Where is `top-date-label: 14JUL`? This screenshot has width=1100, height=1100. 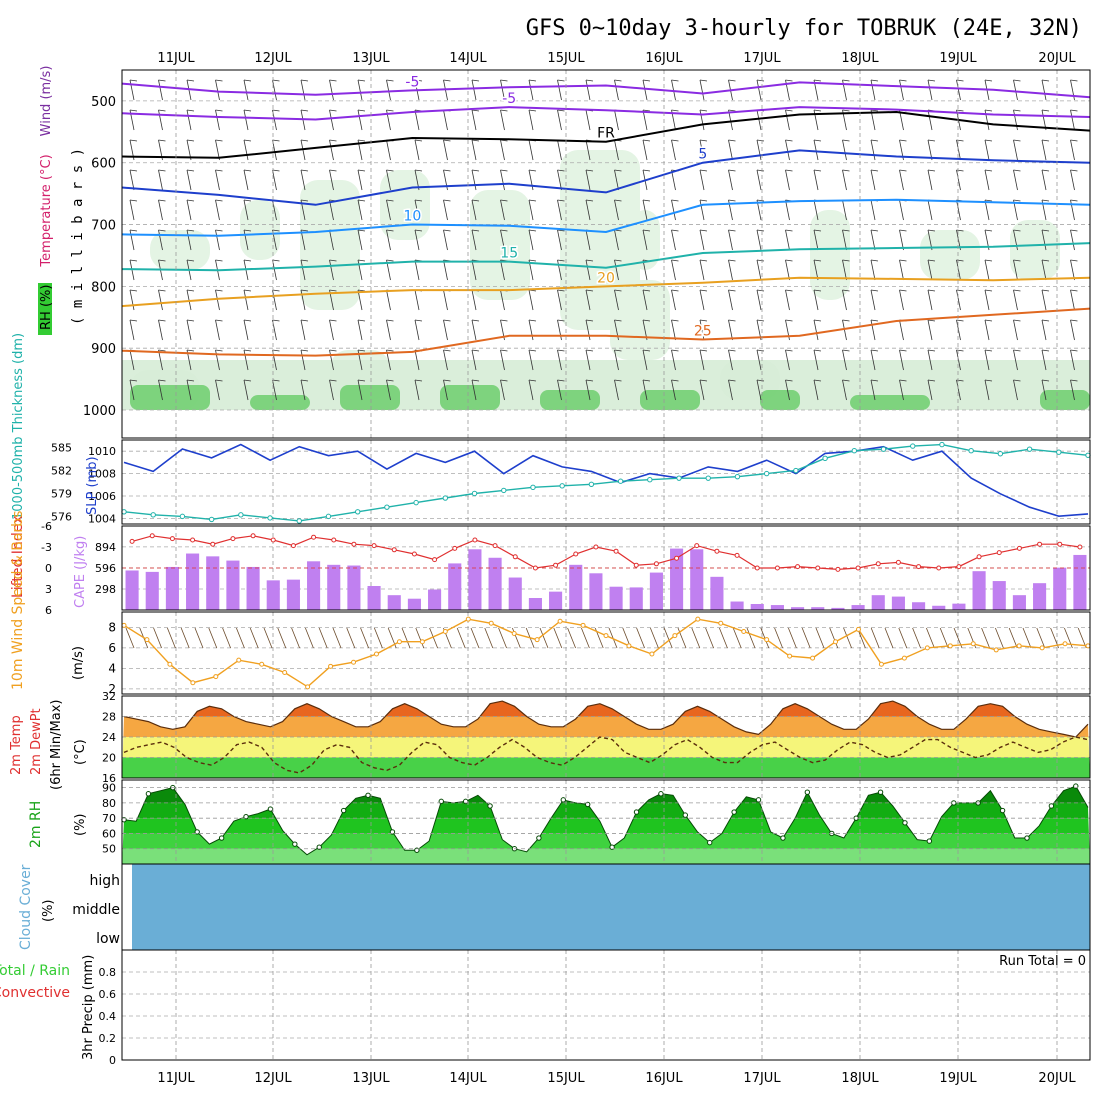
top-date-label: 14JUL is located at coordinates (468, 58).